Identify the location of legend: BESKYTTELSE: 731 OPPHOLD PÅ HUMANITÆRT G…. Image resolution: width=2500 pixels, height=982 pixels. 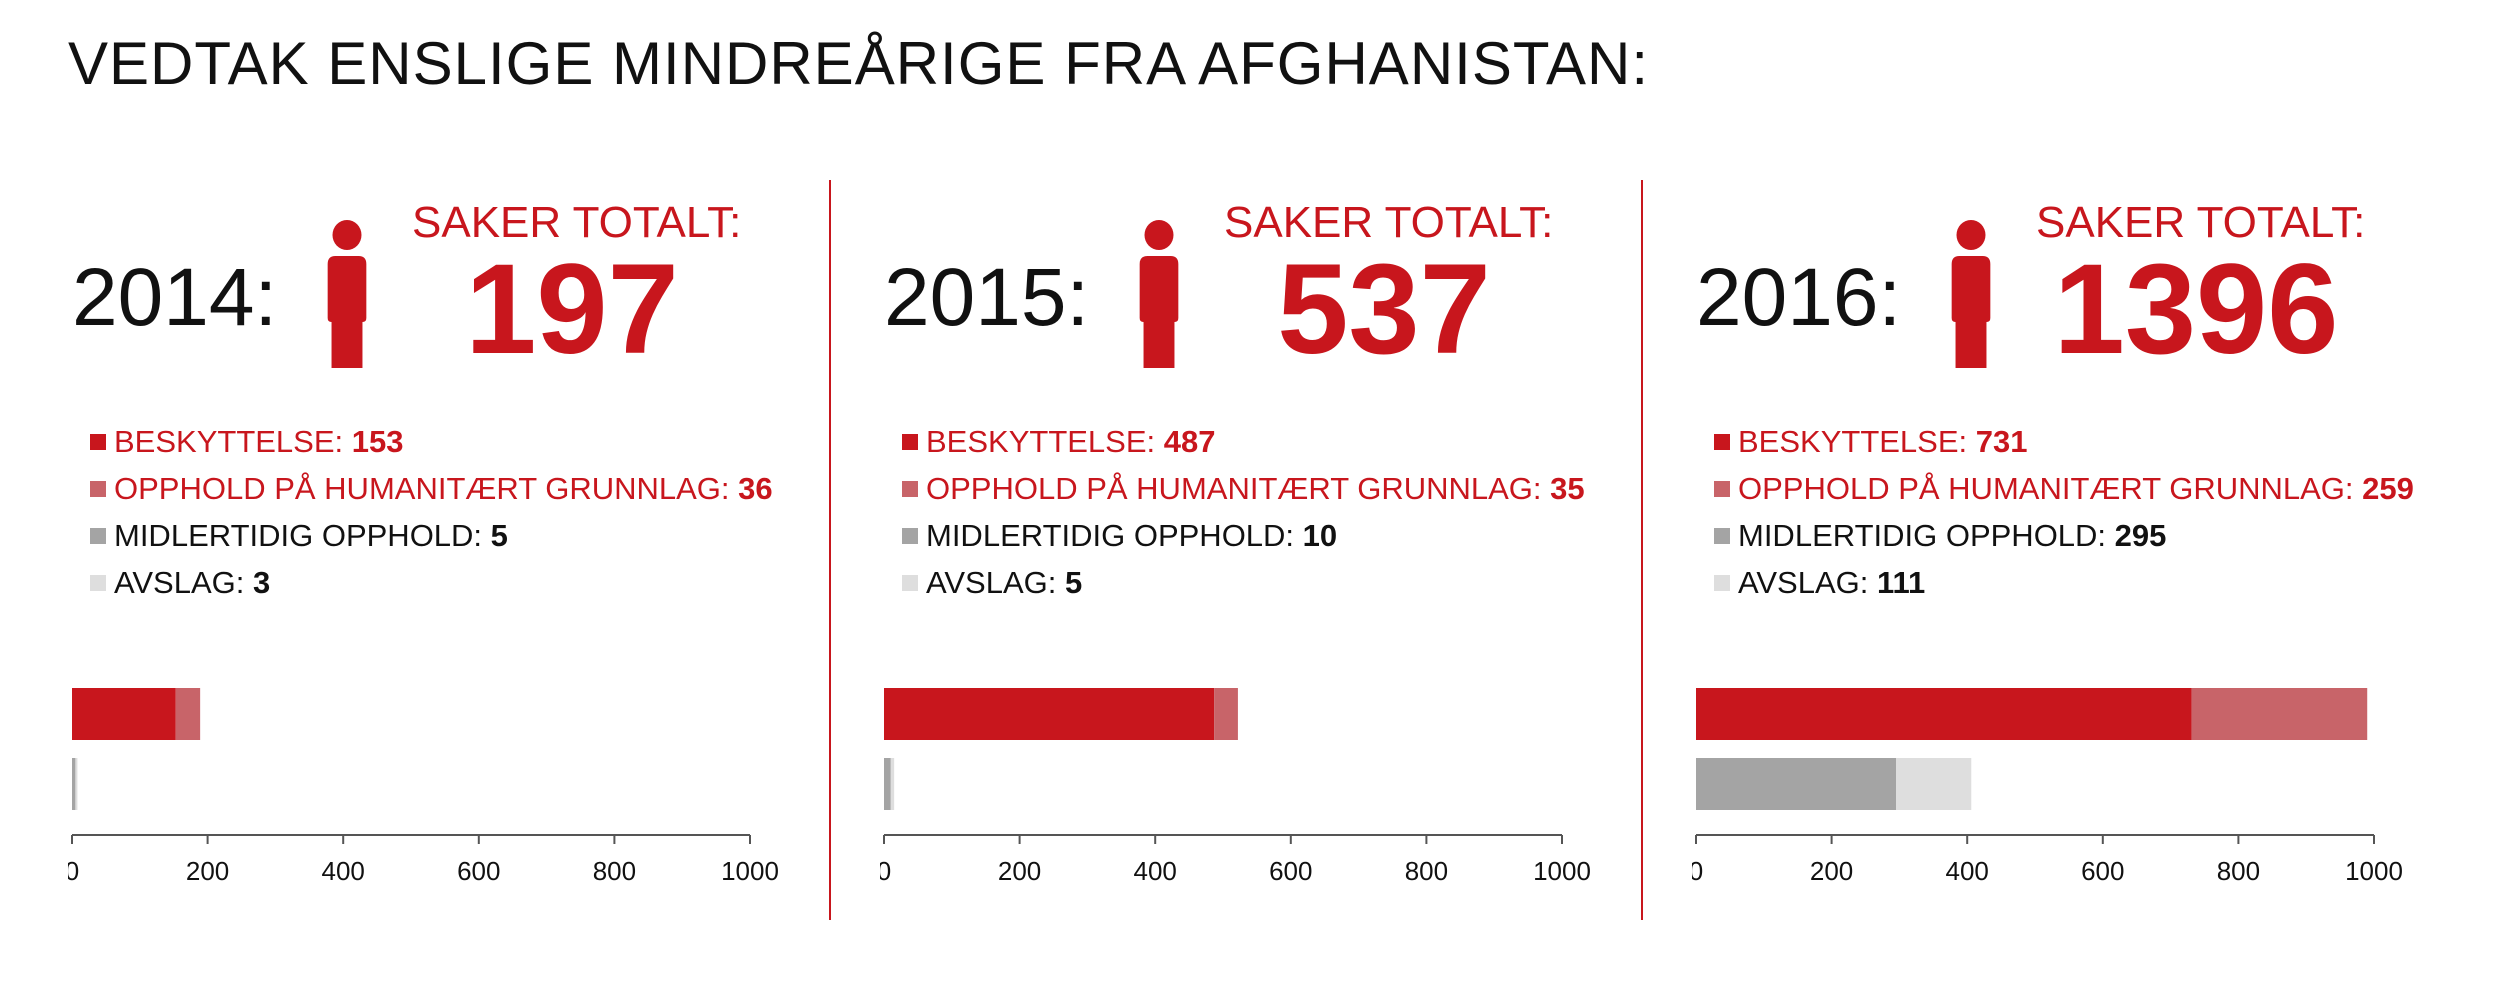
(2064, 512).